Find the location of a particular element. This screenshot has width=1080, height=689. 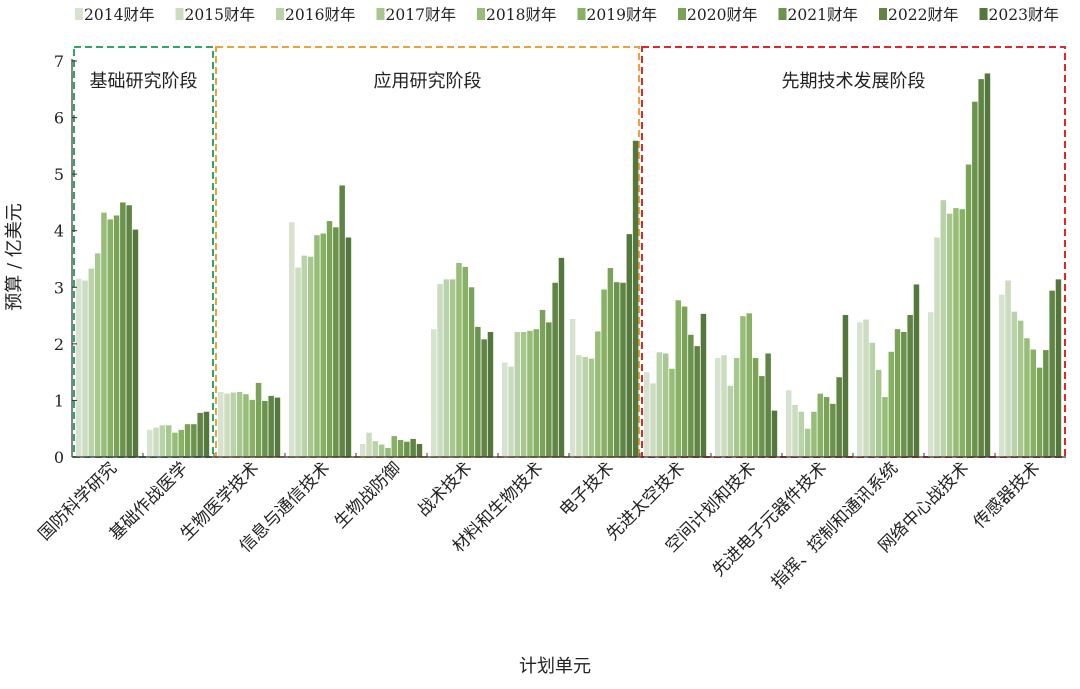

legend-label: 2016财年 is located at coordinates (320, 15).